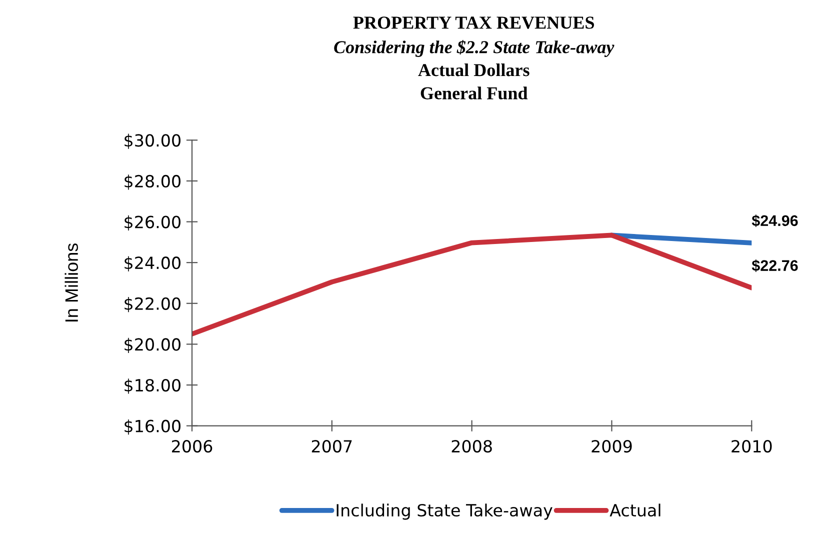  What do you see at coordinates (71, 282) in the screenshot?
I see `y-axis-title: In Millions` at bounding box center [71, 282].